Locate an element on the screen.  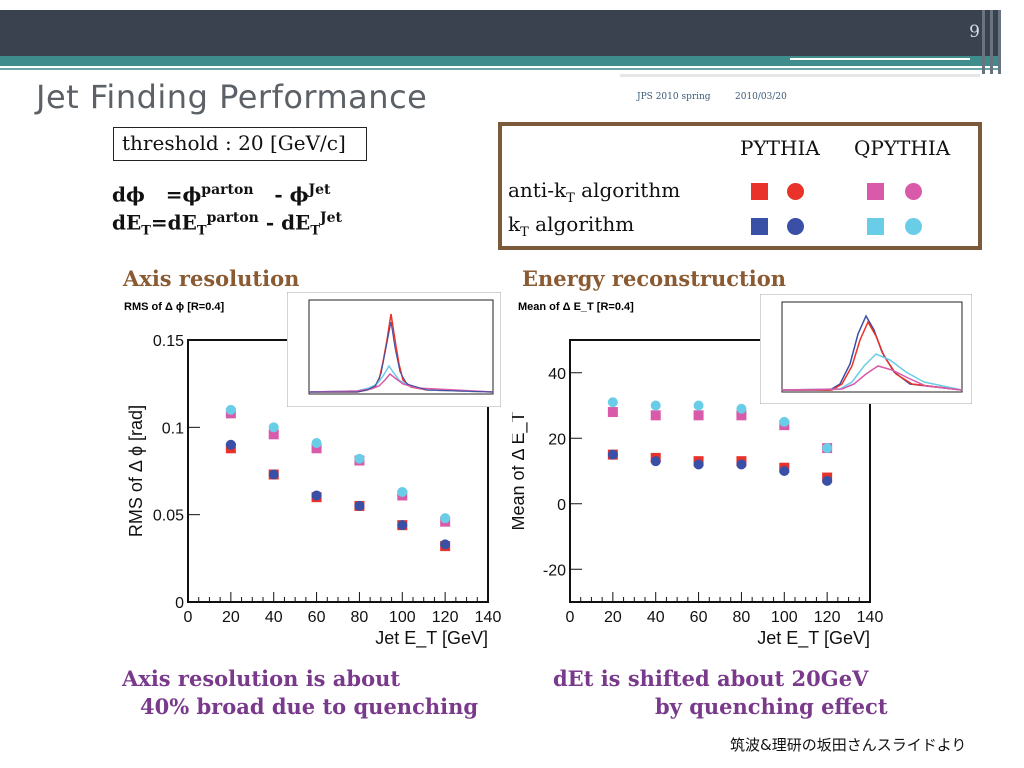
legend-marker-pythia-antikt-circle is located at coordinates (795, 191).